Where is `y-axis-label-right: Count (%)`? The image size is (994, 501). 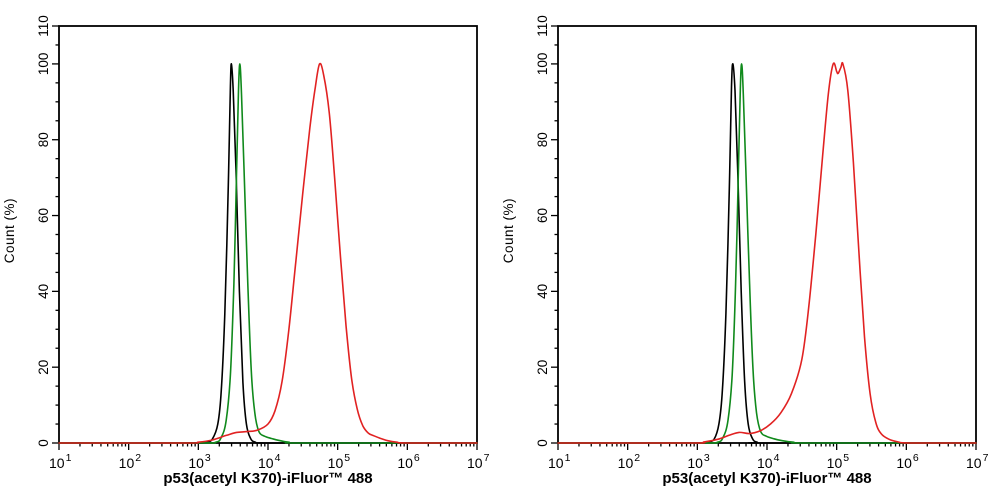 y-axis-label-right: Count (%) is located at coordinates (508, 231).